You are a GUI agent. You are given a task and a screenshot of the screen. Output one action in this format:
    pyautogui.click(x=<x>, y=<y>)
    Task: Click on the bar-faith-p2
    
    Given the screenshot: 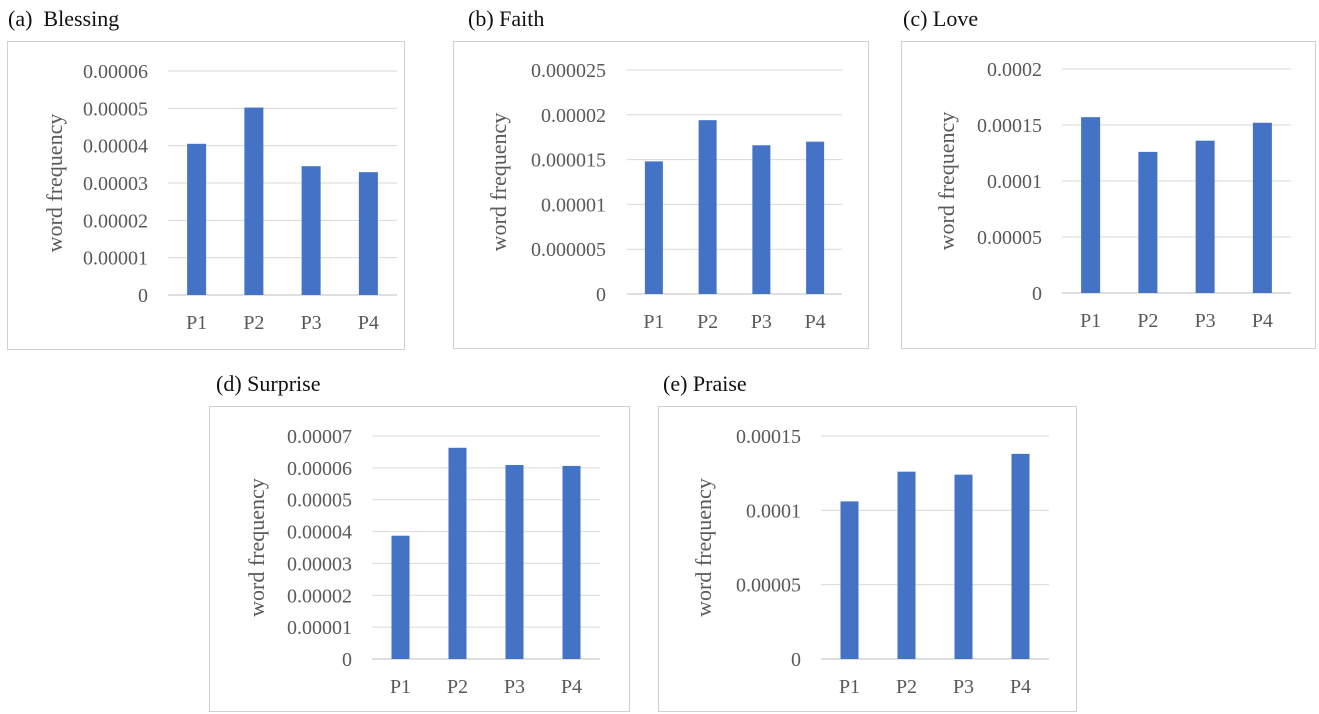 What is the action you would take?
    pyautogui.click(x=707, y=207)
    